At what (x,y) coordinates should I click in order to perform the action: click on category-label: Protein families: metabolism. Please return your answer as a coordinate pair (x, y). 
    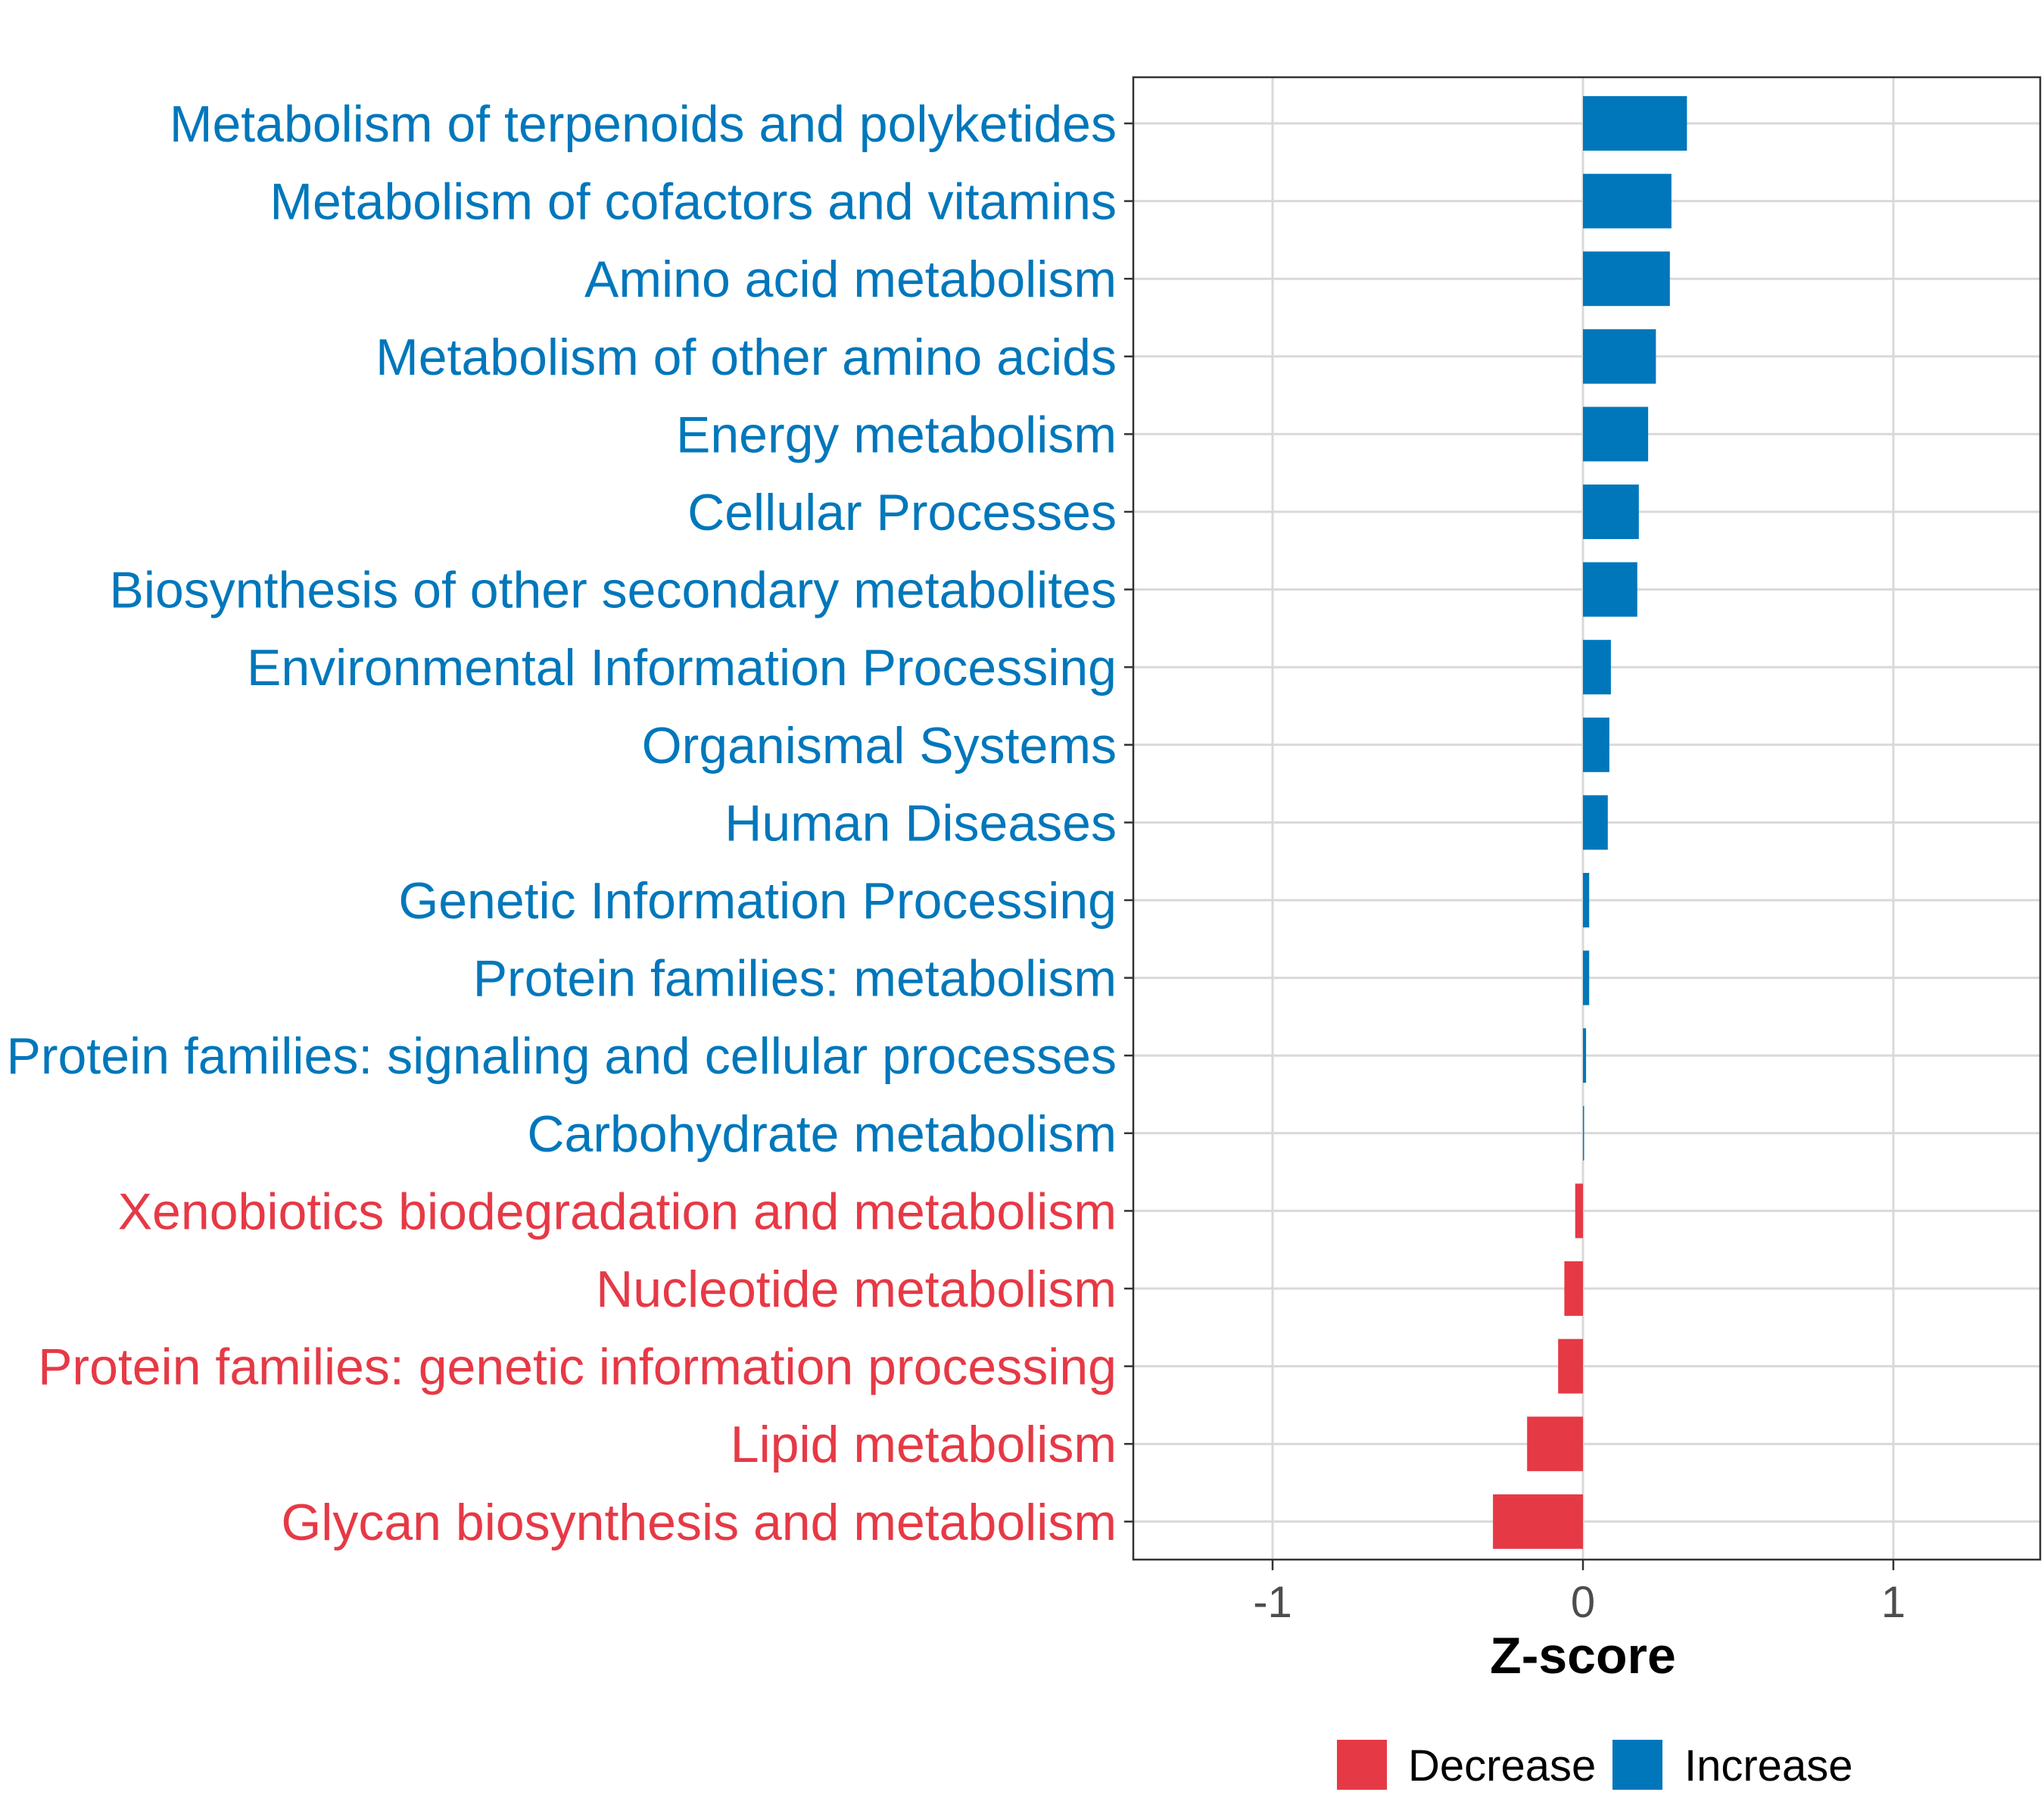
    Looking at the image, I should click on (795, 979).